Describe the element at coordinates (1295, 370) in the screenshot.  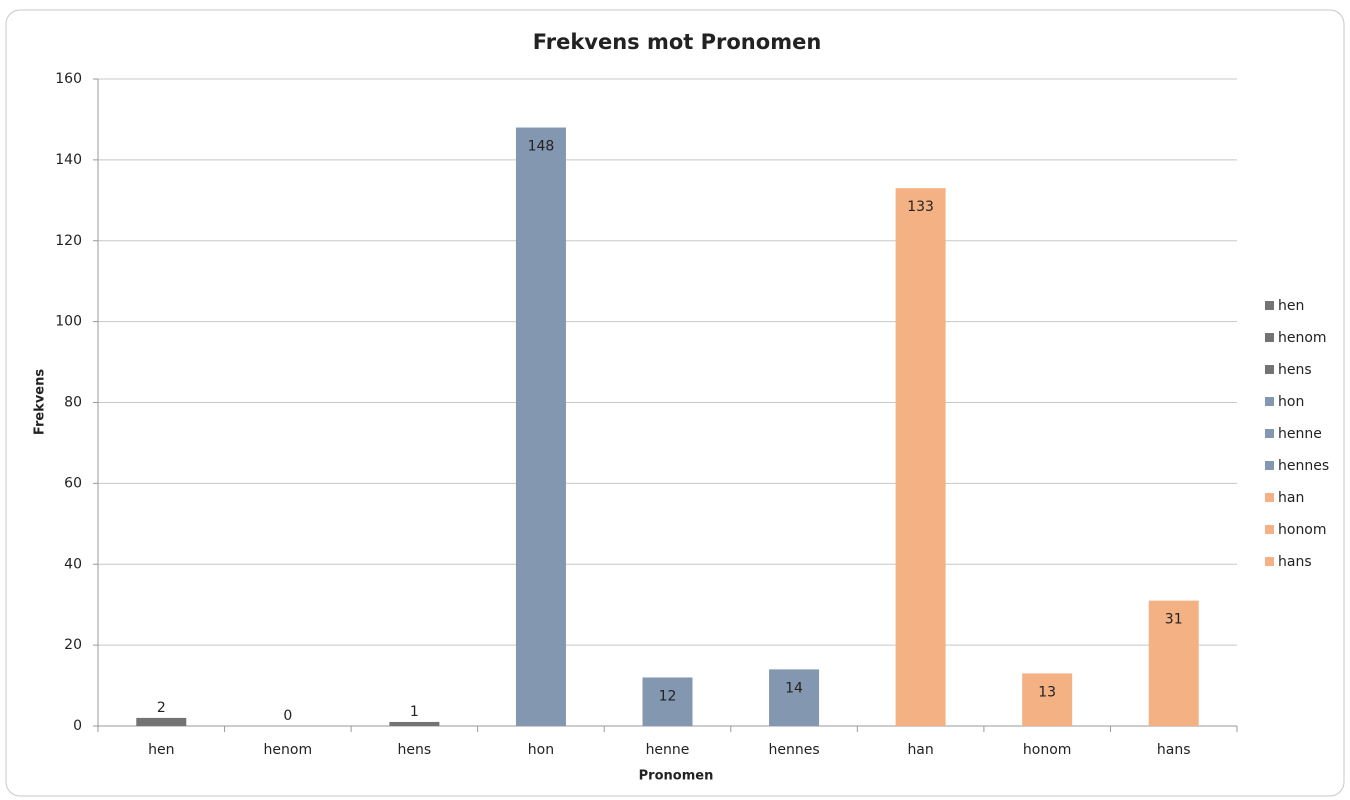
I see `legend-label: hens` at that location.